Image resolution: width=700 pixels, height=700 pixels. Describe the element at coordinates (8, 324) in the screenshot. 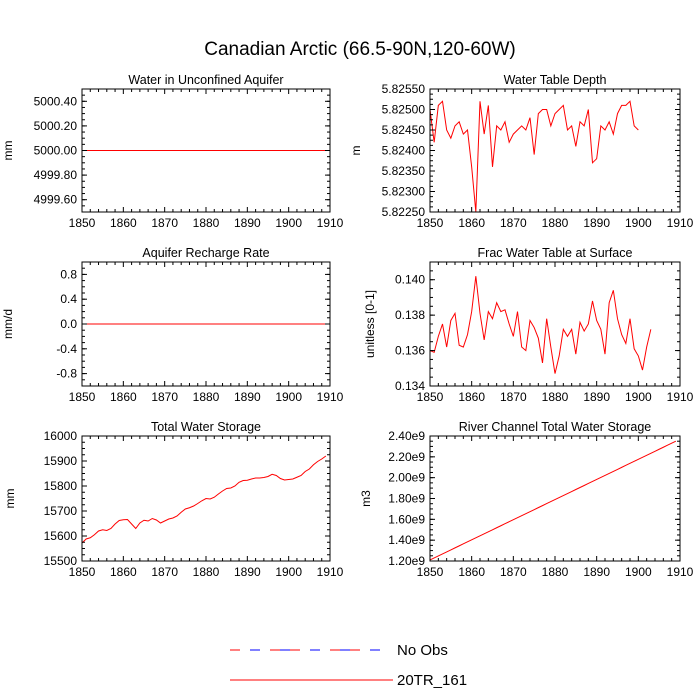

I see `y-axis-label: mm/d` at that location.